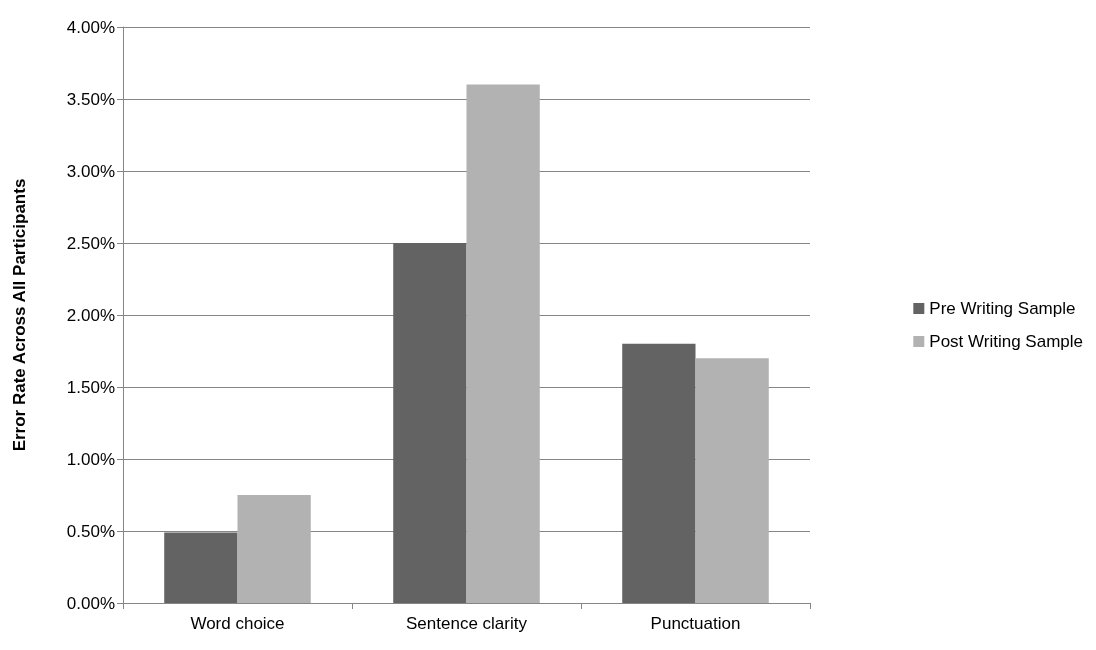 The height and width of the screenshot is (650, 1096). What do you see at coordinates (695, 623) in the screenshot?
I see `x-tick-label: Punctuation` at bounding box center [695, 623].